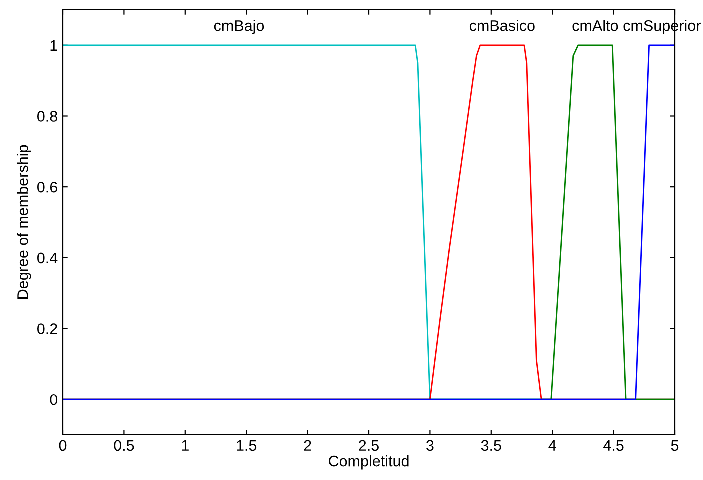 Image resolution: width=703 pixels, height=480 pixels. Describe the element at coordinates (491, 446) in the screenshot. I see `x-tick-label: 3.5` at that location.